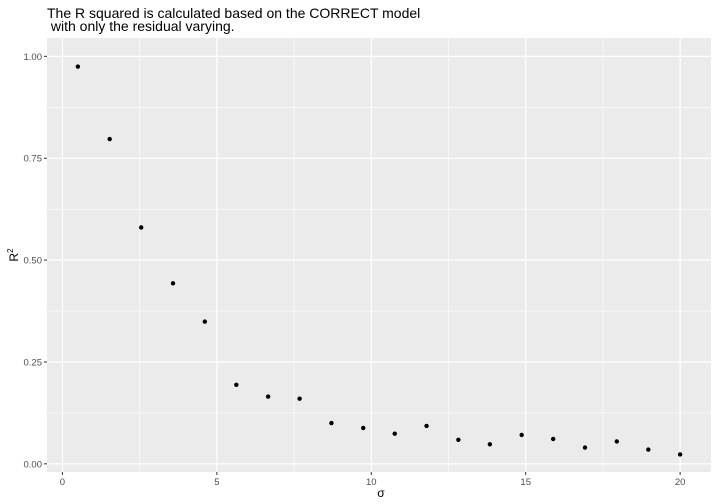 The width and height of the screenshot is (720, 504). I want to click on y-axis-label: R2, so click(13, 255).